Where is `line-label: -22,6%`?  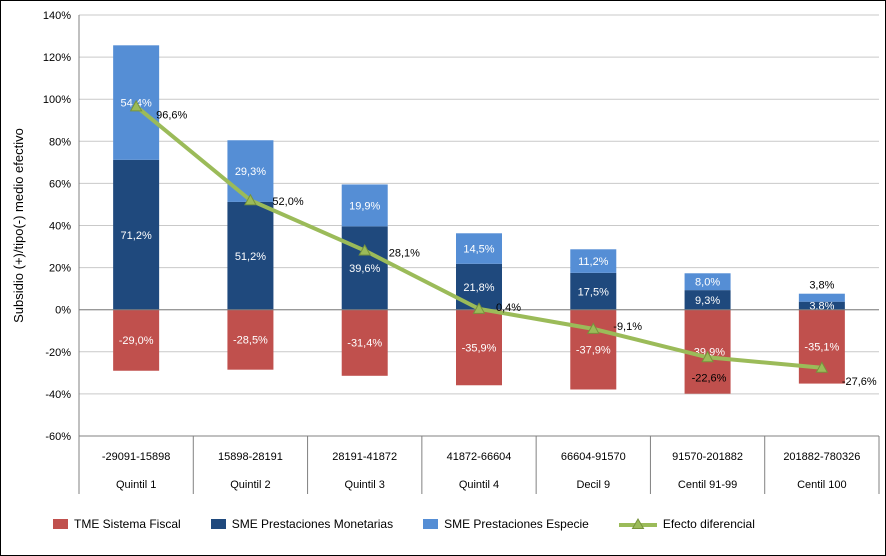 line-label: -22,6% is located at coordinates (709, 378).